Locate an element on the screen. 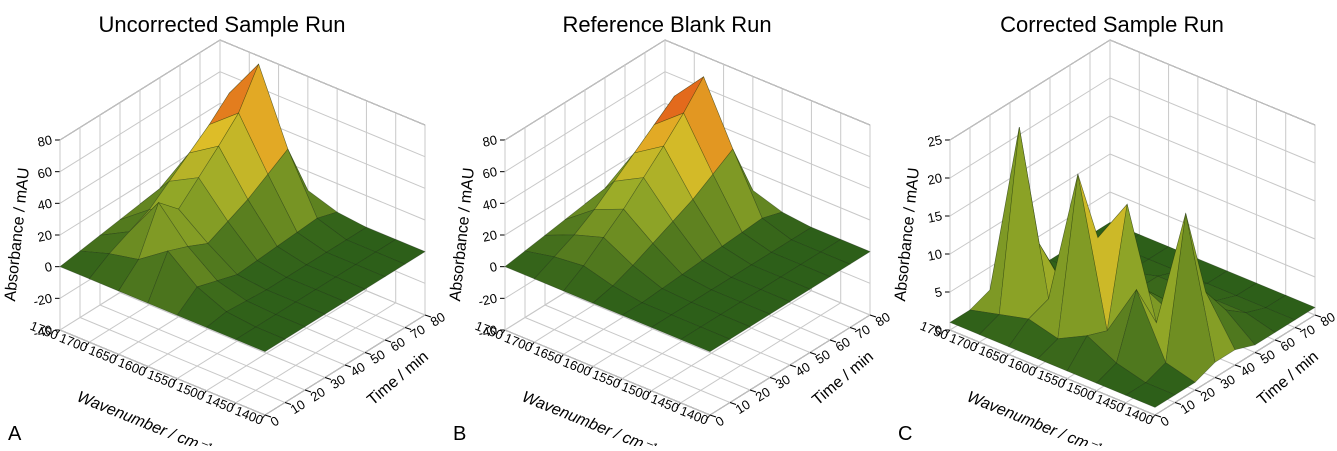  z-axis-label: Absorbance / mAU is located at coordinates (17, 234).